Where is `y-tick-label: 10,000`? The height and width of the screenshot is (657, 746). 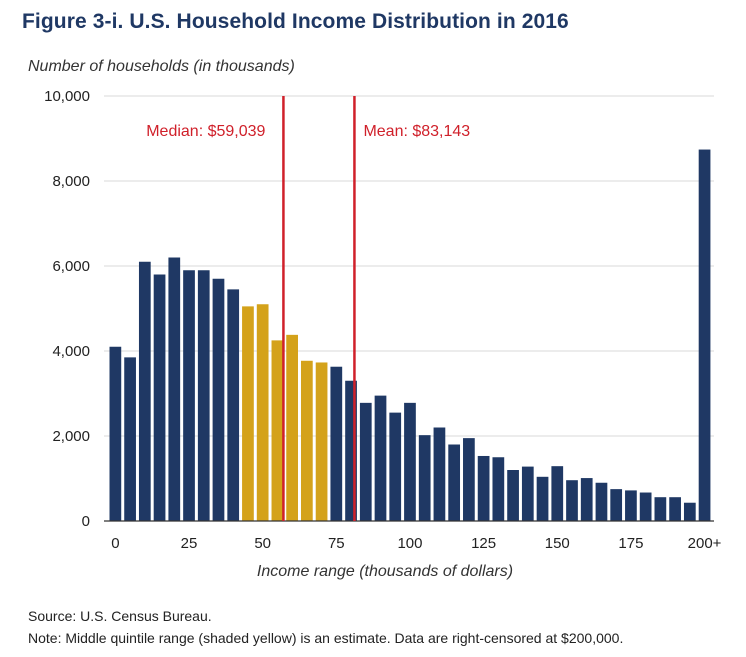 y-tick-label: 10,000 is located at coordinates (67, 96).